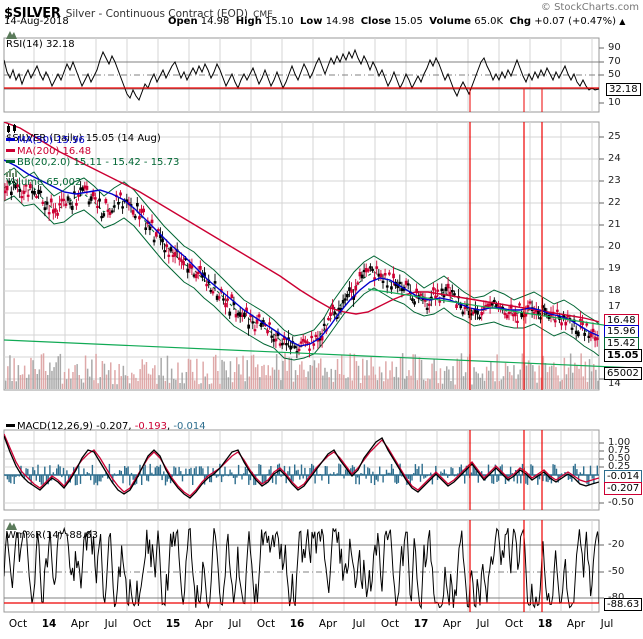  Describe the element at coordinates (111, 624) in the screenshot. I see `x-axis-label: Jul` at that location.